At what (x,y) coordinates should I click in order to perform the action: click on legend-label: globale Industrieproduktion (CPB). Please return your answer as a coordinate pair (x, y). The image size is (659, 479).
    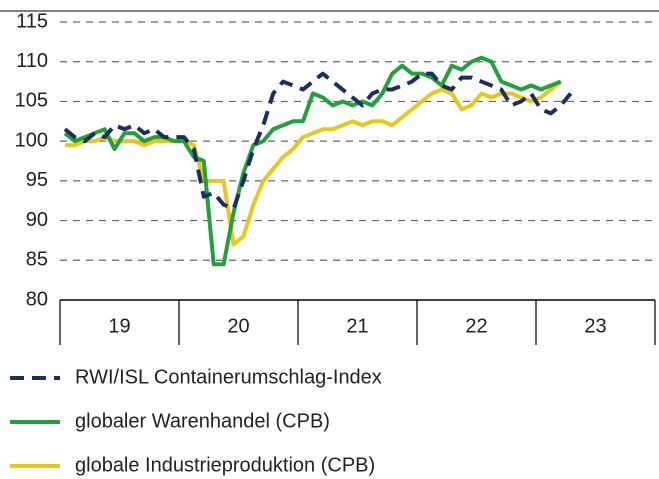
    Looking at the image, I should click on (225, 465).